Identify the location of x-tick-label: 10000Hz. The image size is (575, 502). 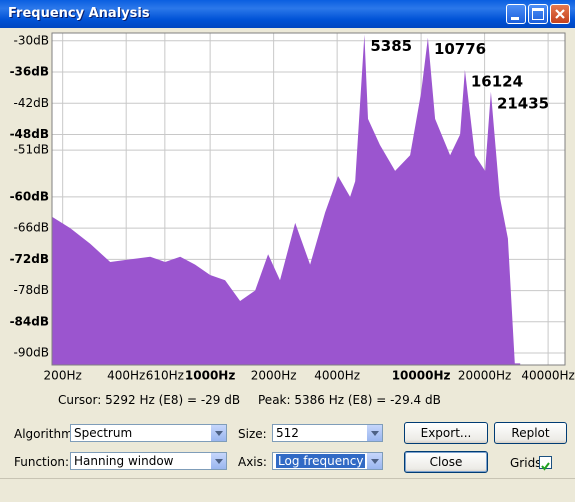
(421, 376).